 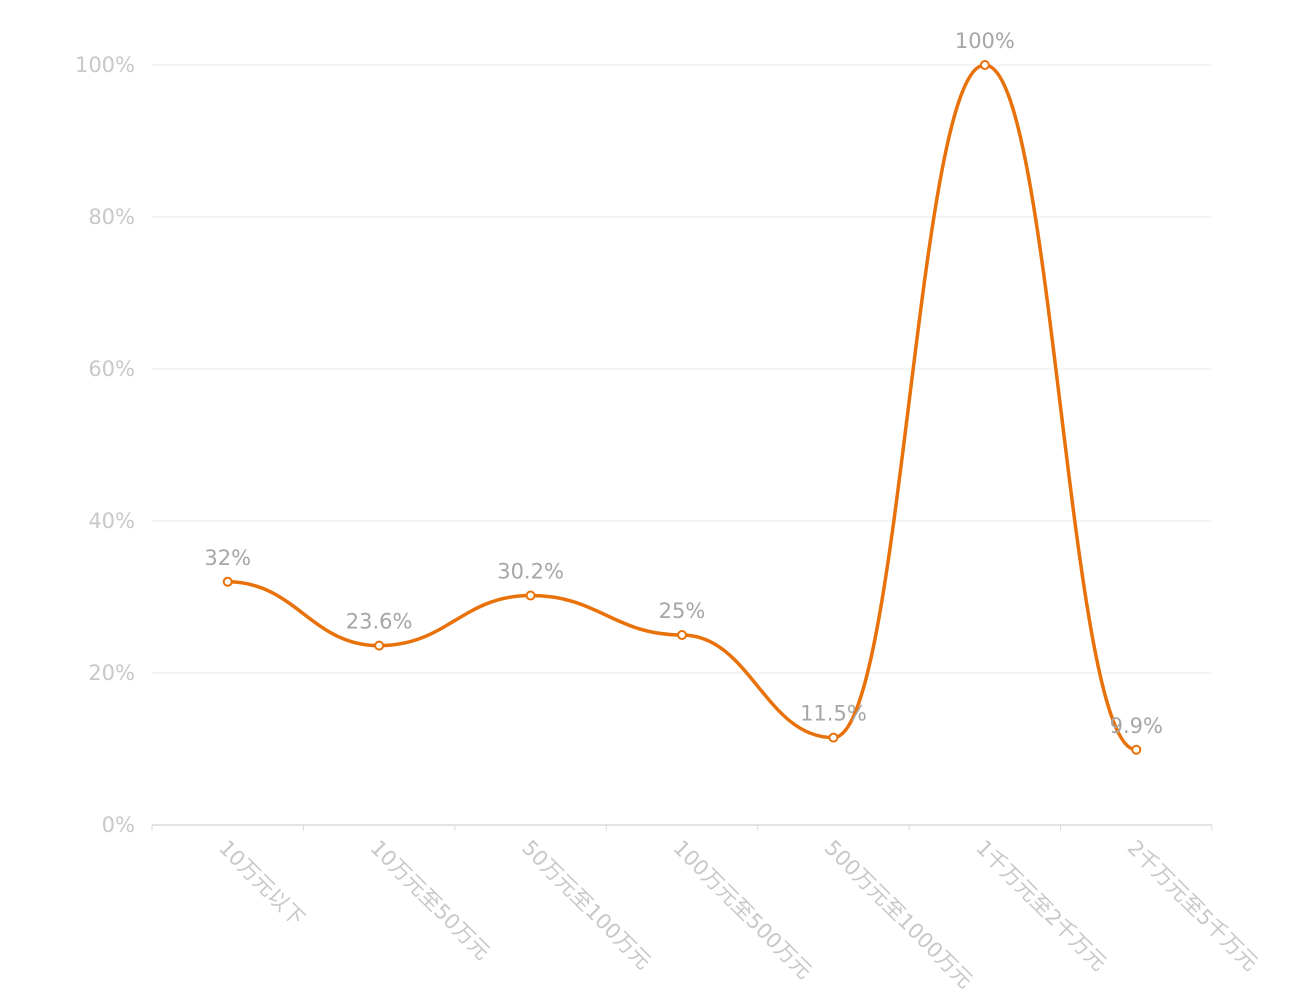 What do you see at coordinates (105, 65) in the screenshot?
I see `y-tick-label: 100%` at bounding box center [105, 65].